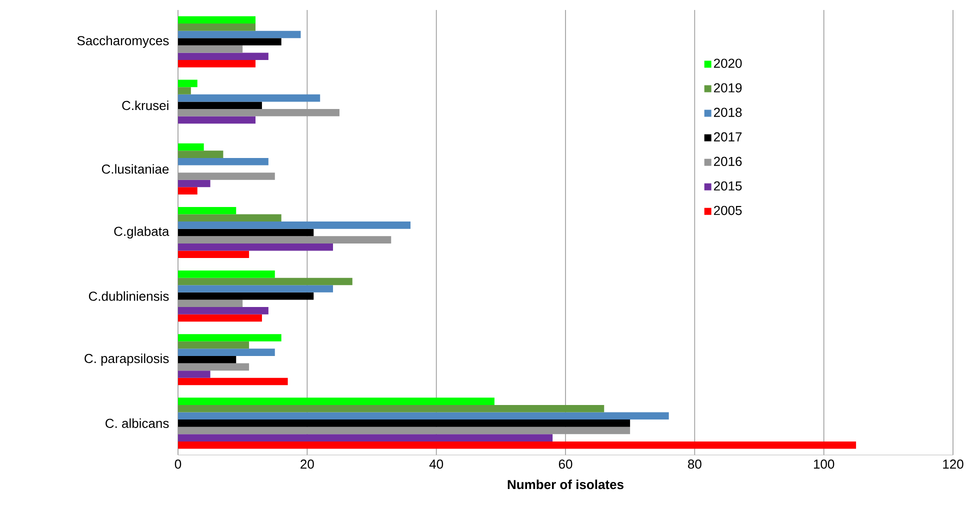 The height and width of the screenshot is (529, 971). What do you see at coordinates (824, 464) in the screenshot?
I see `x-tick-label: 100` at bounding box center [824, 464].